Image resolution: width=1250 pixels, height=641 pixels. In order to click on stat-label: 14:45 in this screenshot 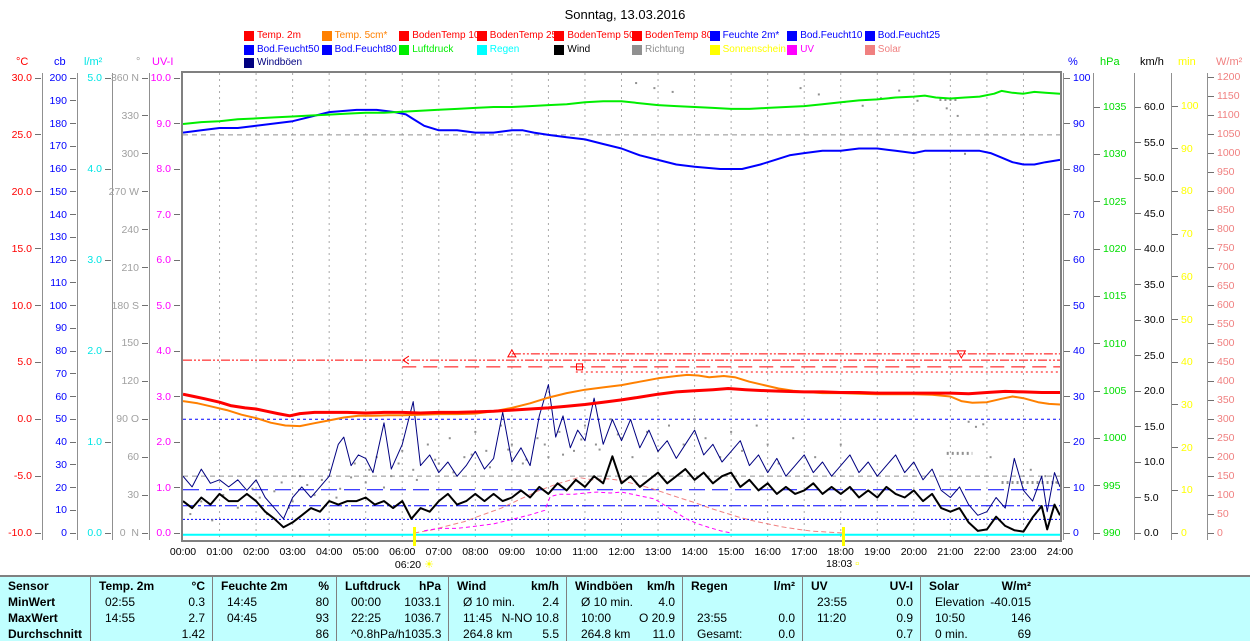, I will do `click(242, 602)`.